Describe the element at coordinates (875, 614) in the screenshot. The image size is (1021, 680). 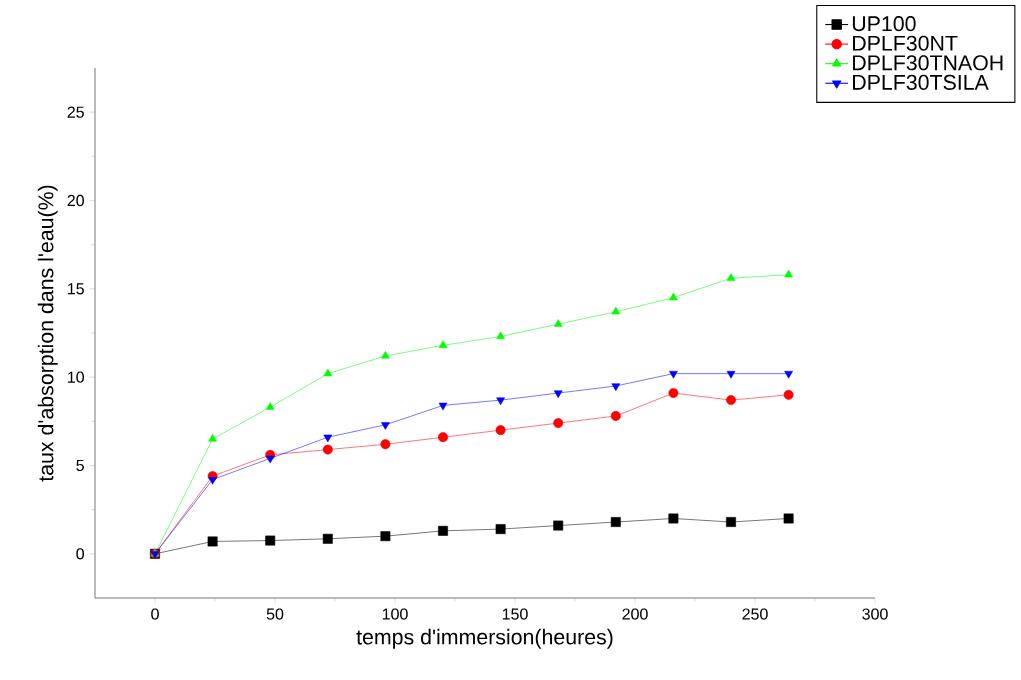
I see `x-tick-label: 300` at that location.